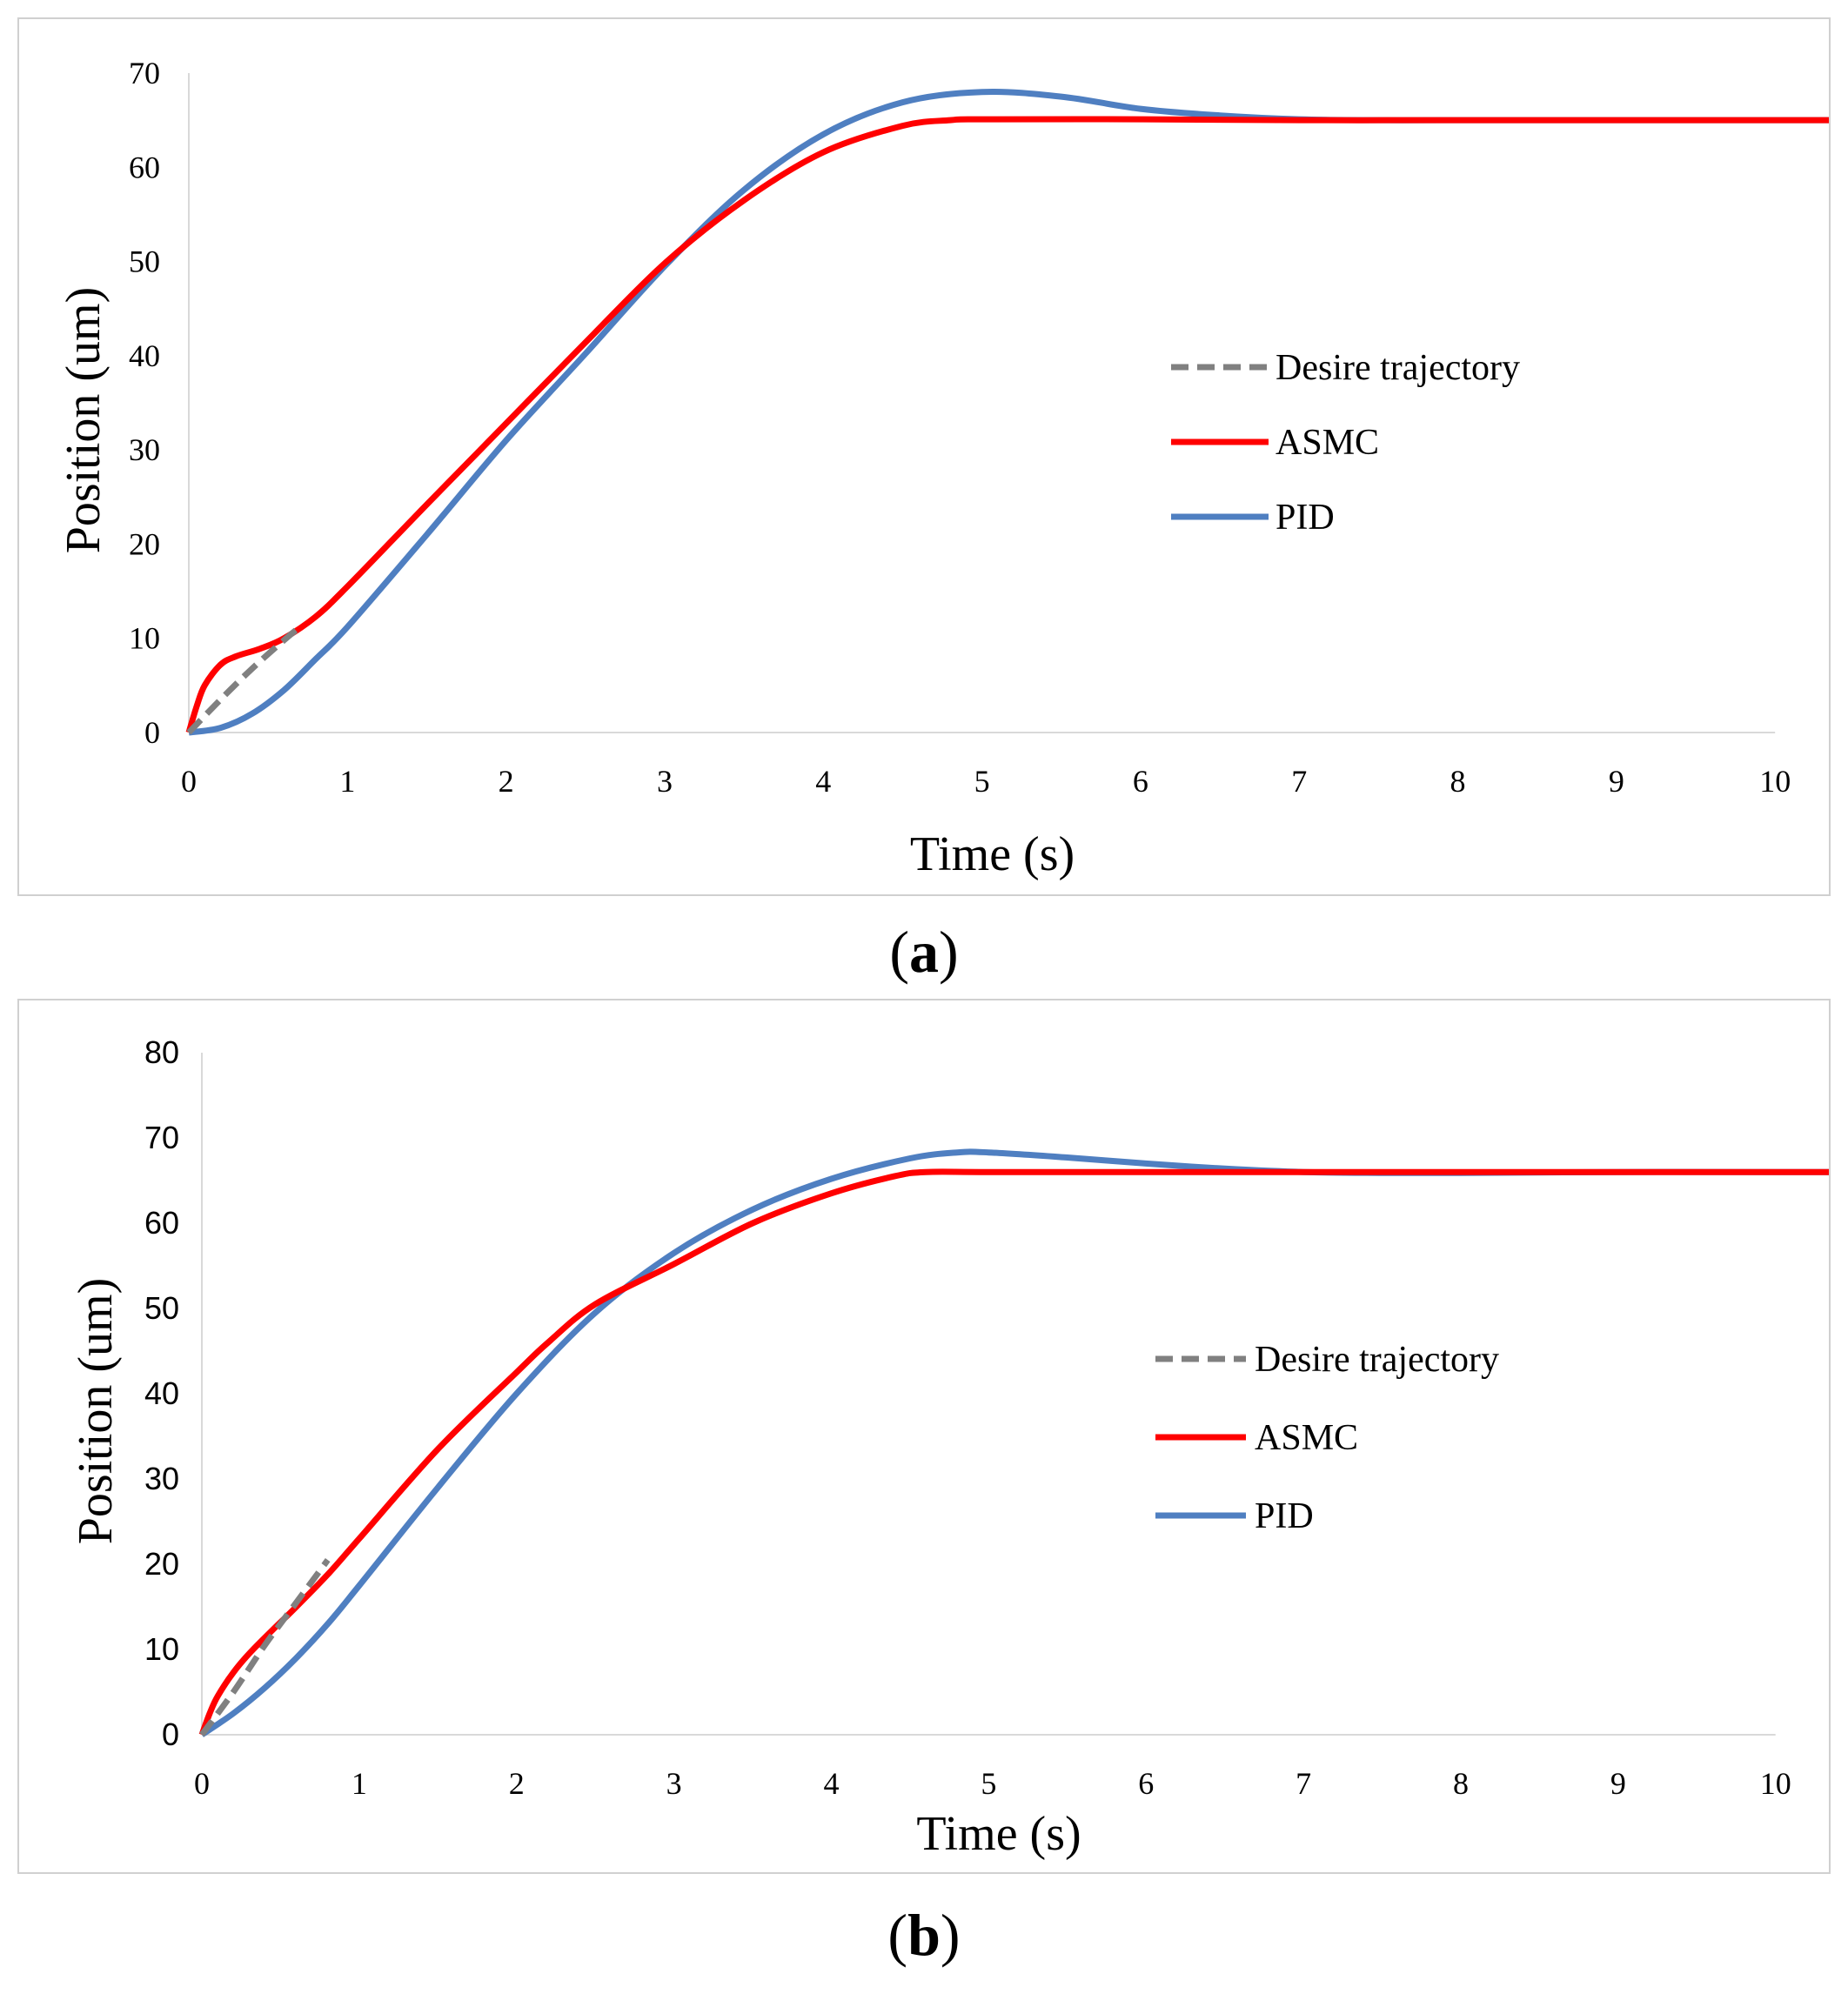 This screenshot has width=1848, height=1994. I want to click on caption-b: (b), so click(924, 1935).